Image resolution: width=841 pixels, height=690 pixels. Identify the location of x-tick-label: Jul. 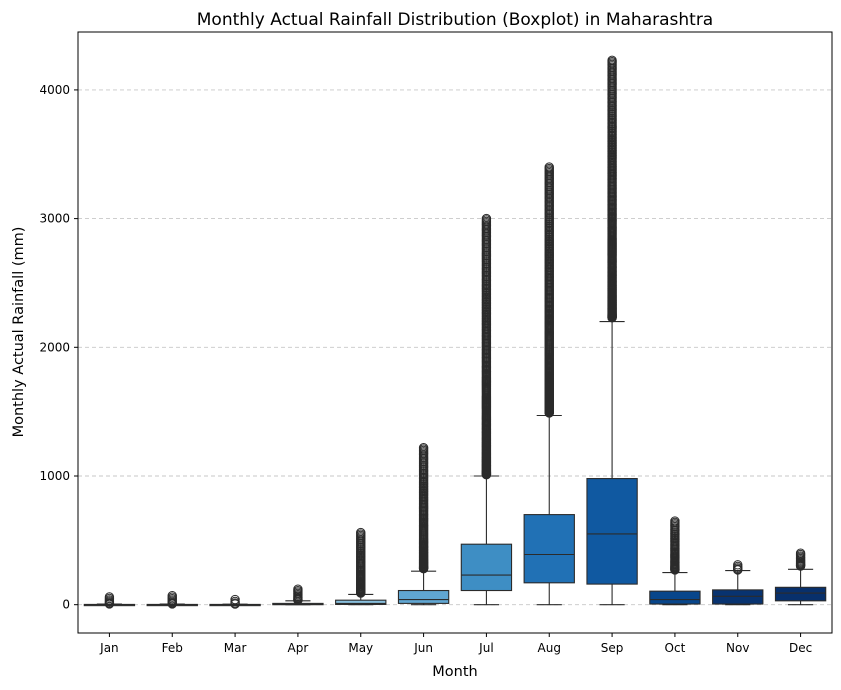
(485, 648).